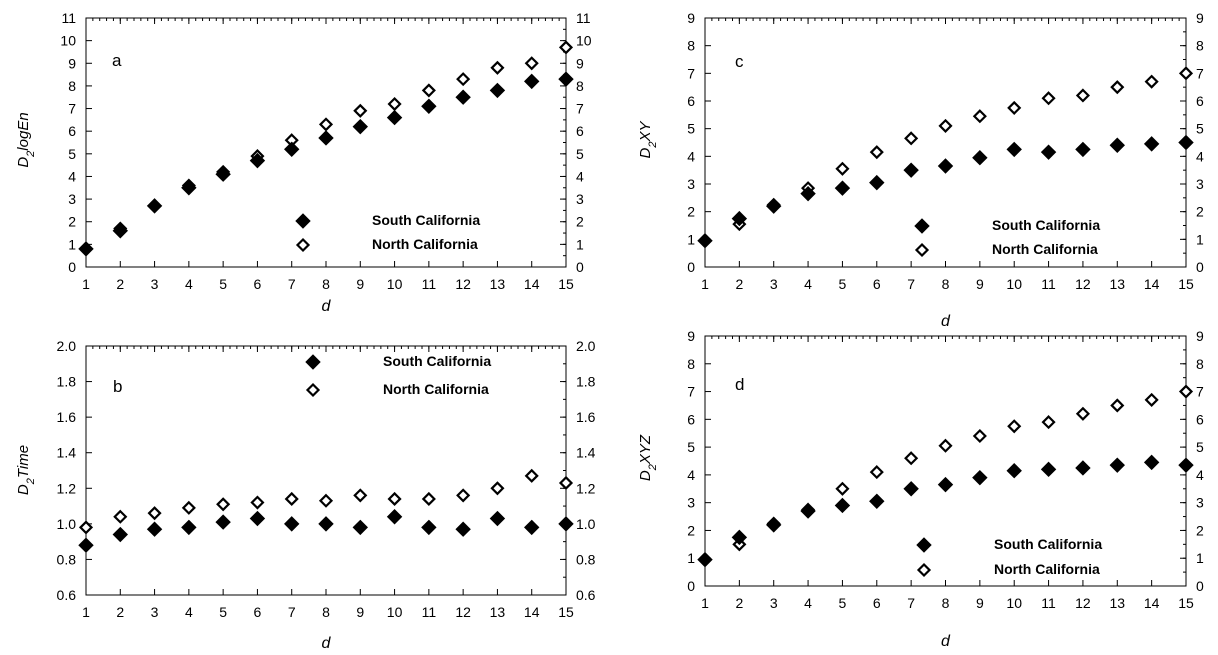 The image size is (1218, 655). Describe the element at coordinates (1014, 284) in the screenshot. I see `x-tick-label: 10` at that location.